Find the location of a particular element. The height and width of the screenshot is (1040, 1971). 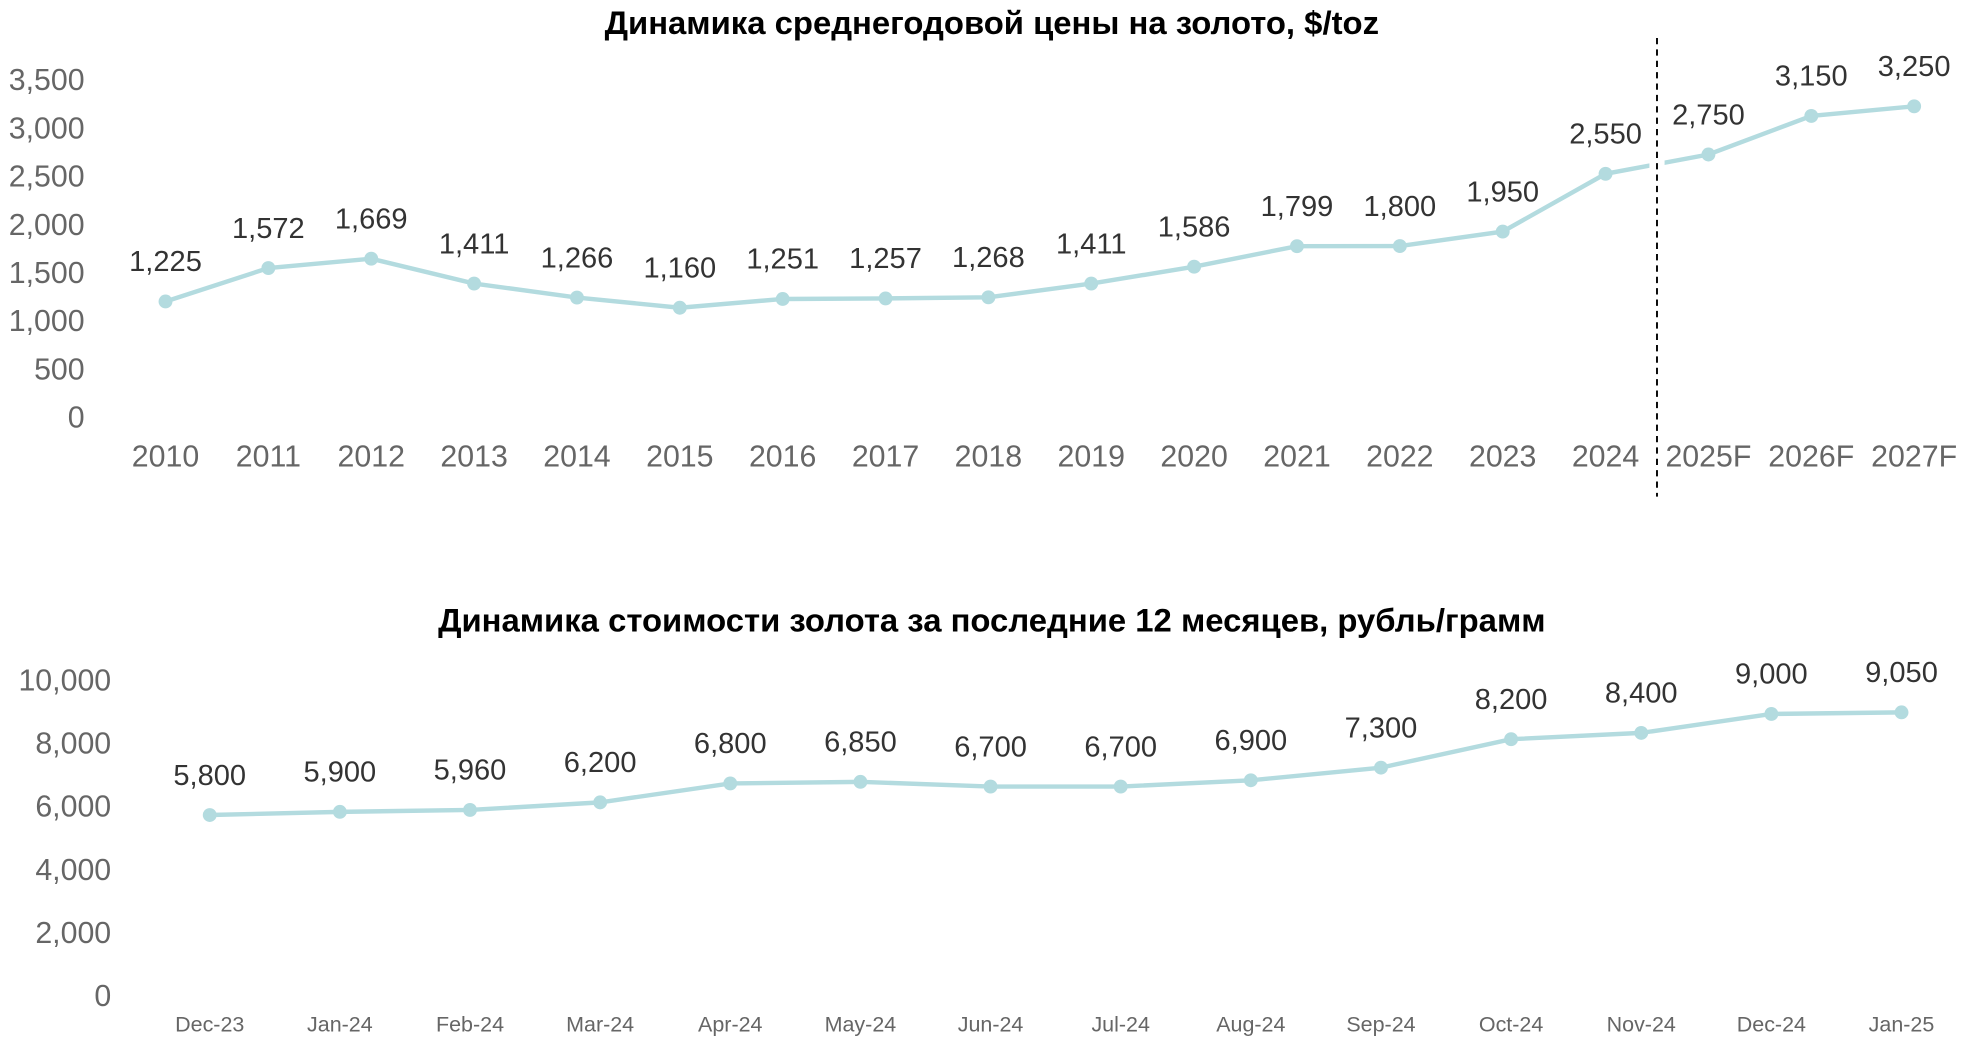

x-tick-label: 2013 is located at coordinates (473, 457).